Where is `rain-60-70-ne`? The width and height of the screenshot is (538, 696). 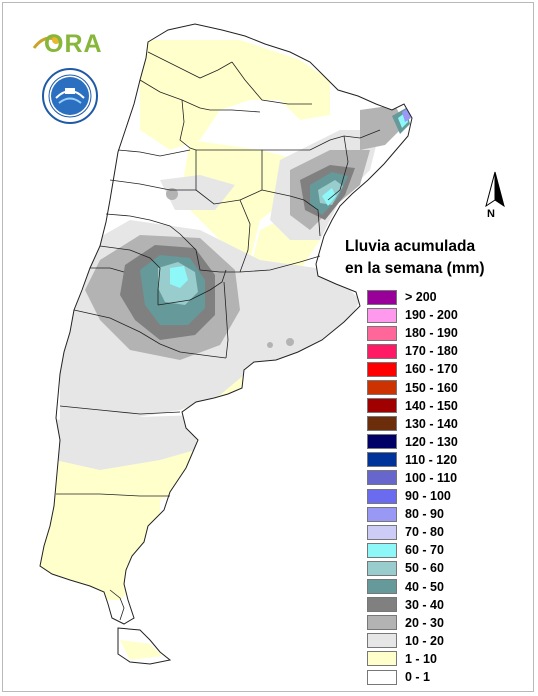
rain-60-70-ne is located at coordinates (329, 197).